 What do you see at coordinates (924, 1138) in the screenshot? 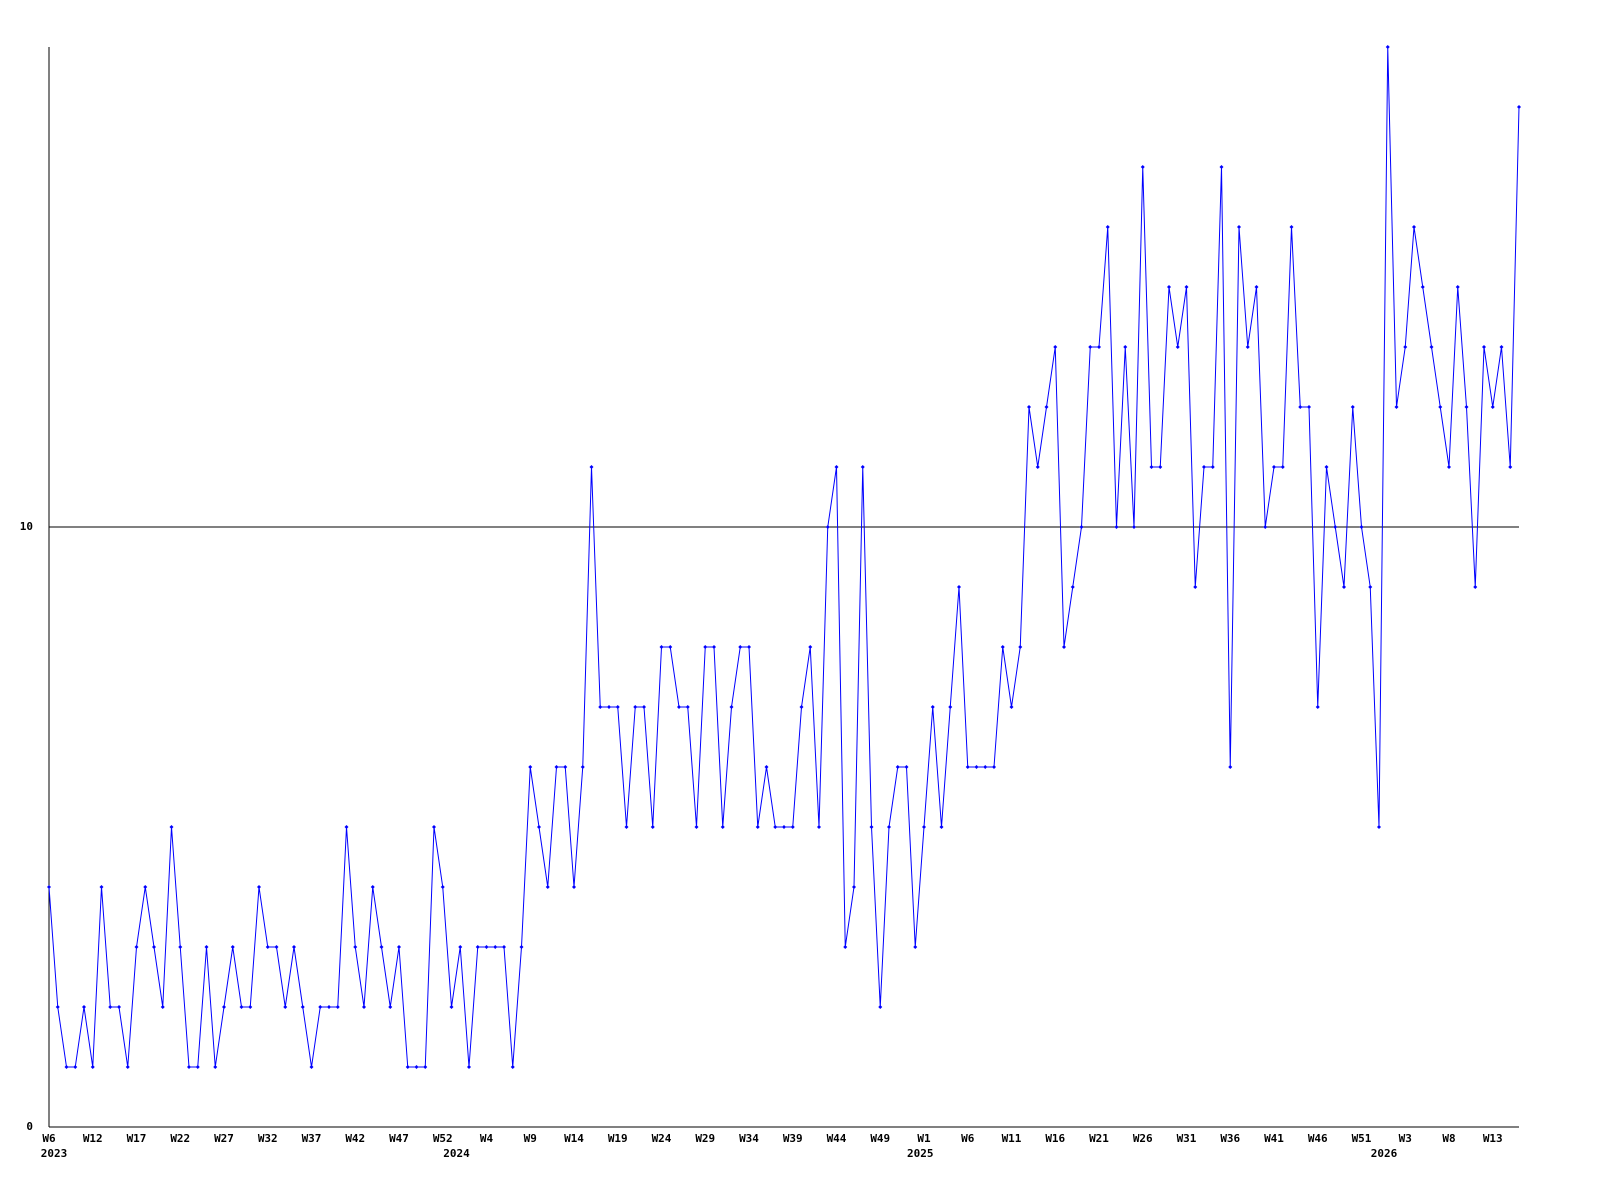
I see `x-tick-label: W1` at bounding box center [924, 1138].